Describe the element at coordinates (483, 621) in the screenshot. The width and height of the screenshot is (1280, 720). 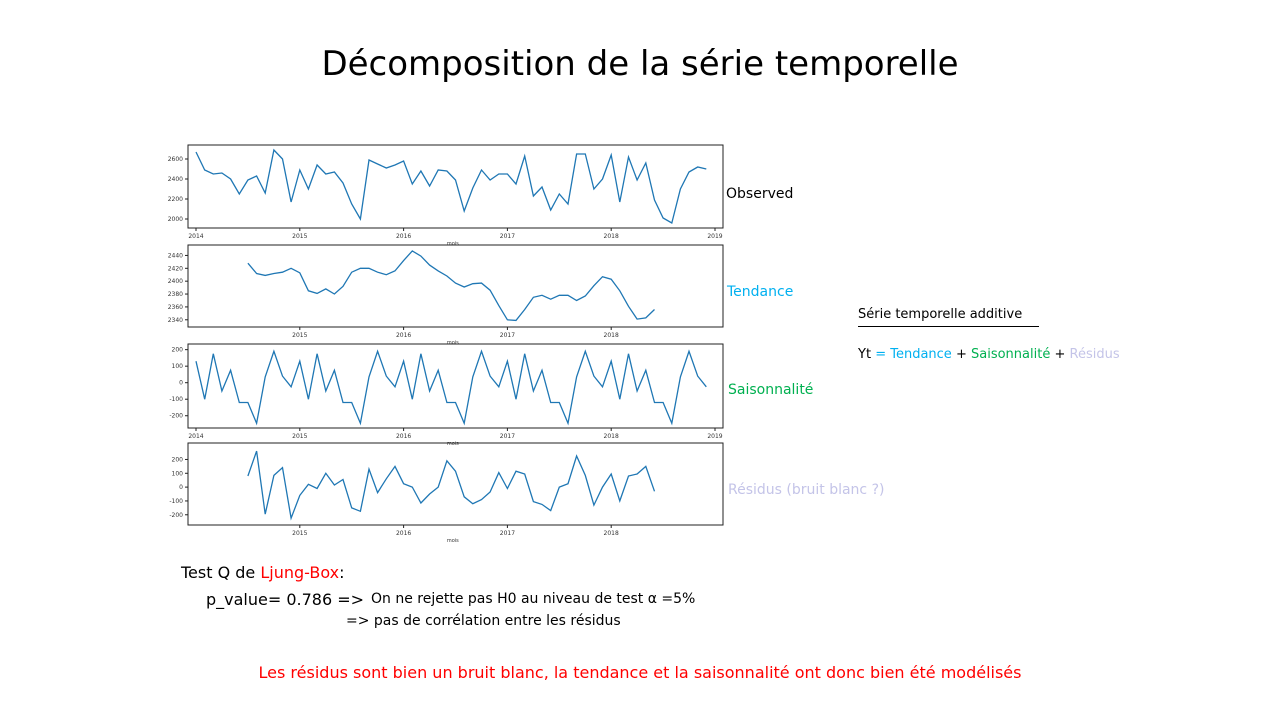
I see `test-conclusion-2: => pas de corrélation entre les résidus` at that location.